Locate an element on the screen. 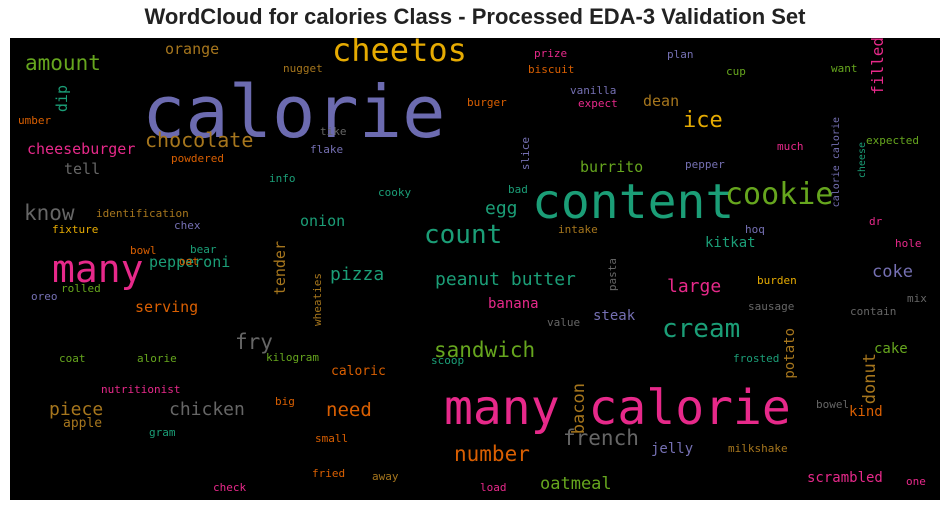 The width and height of the screenshot is (950, 511). word-bad: bad is located at coordinates (518, 189).